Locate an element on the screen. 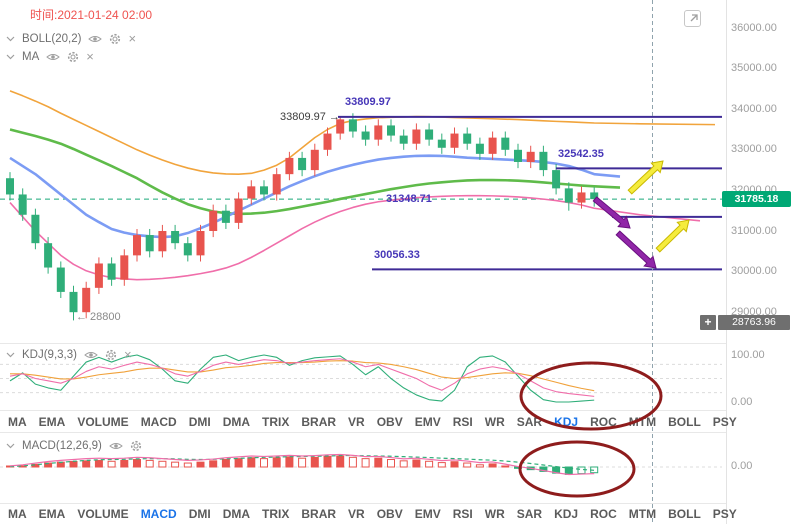  price-axis-label: 35000.00 is located at coordinates (754, 68).